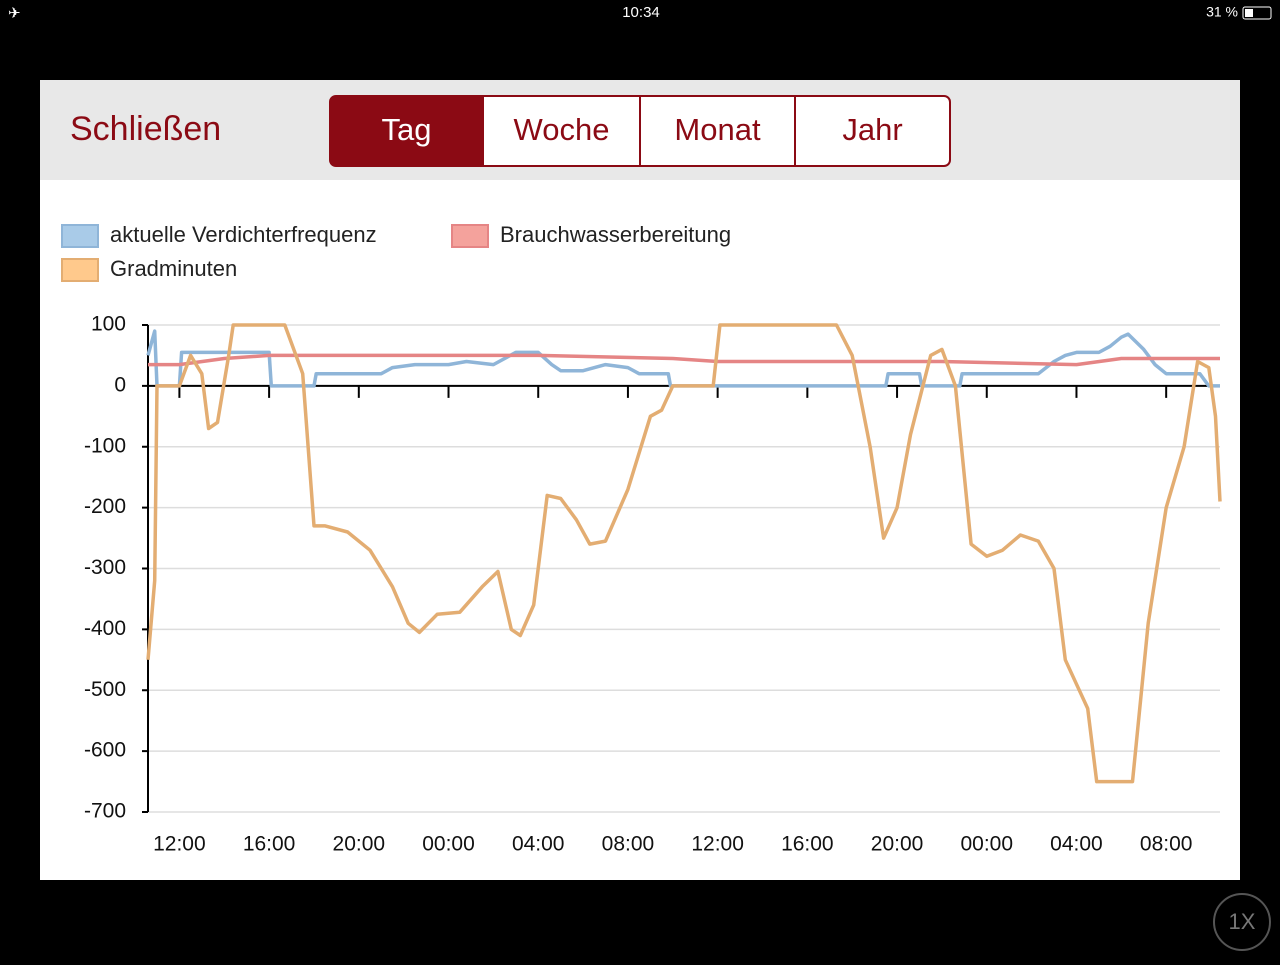 This screenshot has height=965, width=1280. Describe the element at coordinates (1249, 13) in the screenshot. I see `battery-level` at that location.